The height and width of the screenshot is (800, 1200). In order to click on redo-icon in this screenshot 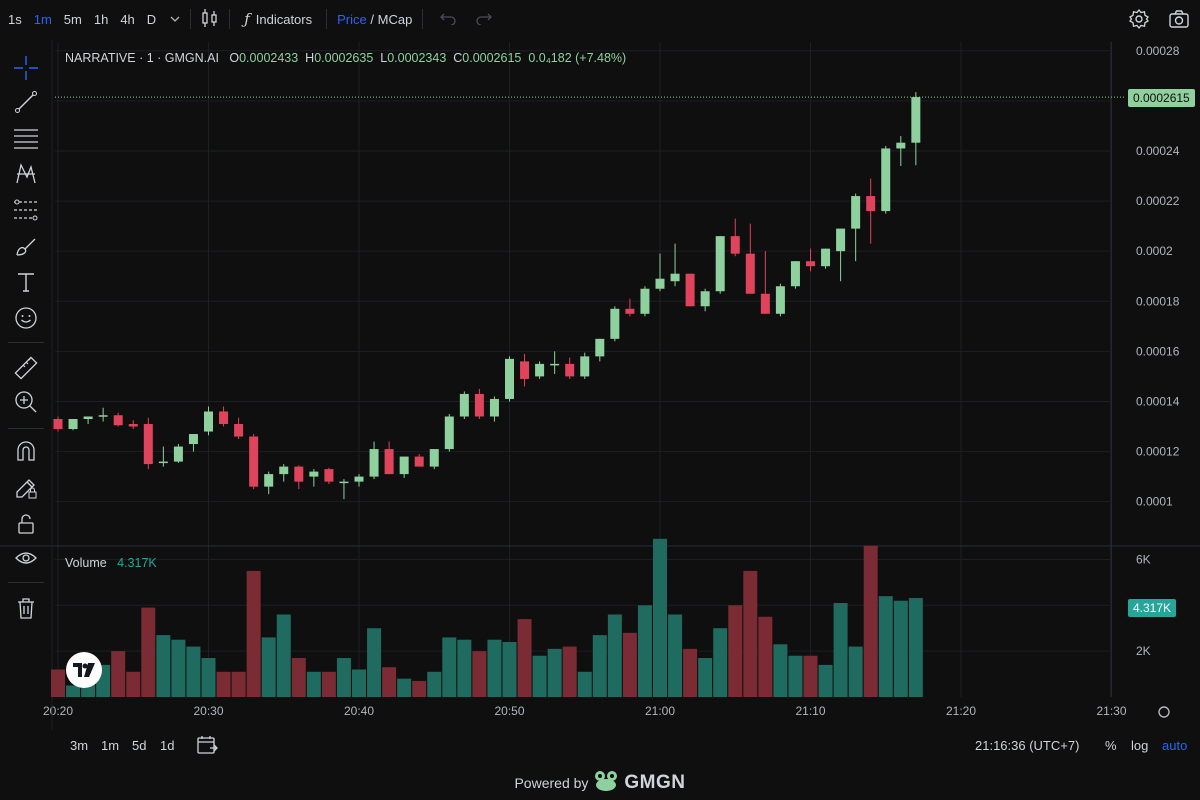, I will do `click(484, 19)`.